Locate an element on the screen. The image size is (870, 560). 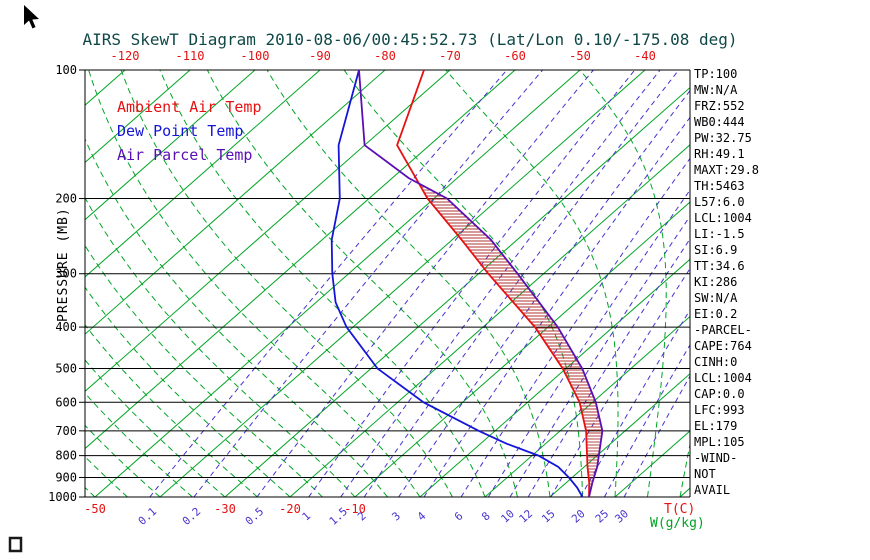
stat-line: RH:49.1 is located at coordinates (719, 154).